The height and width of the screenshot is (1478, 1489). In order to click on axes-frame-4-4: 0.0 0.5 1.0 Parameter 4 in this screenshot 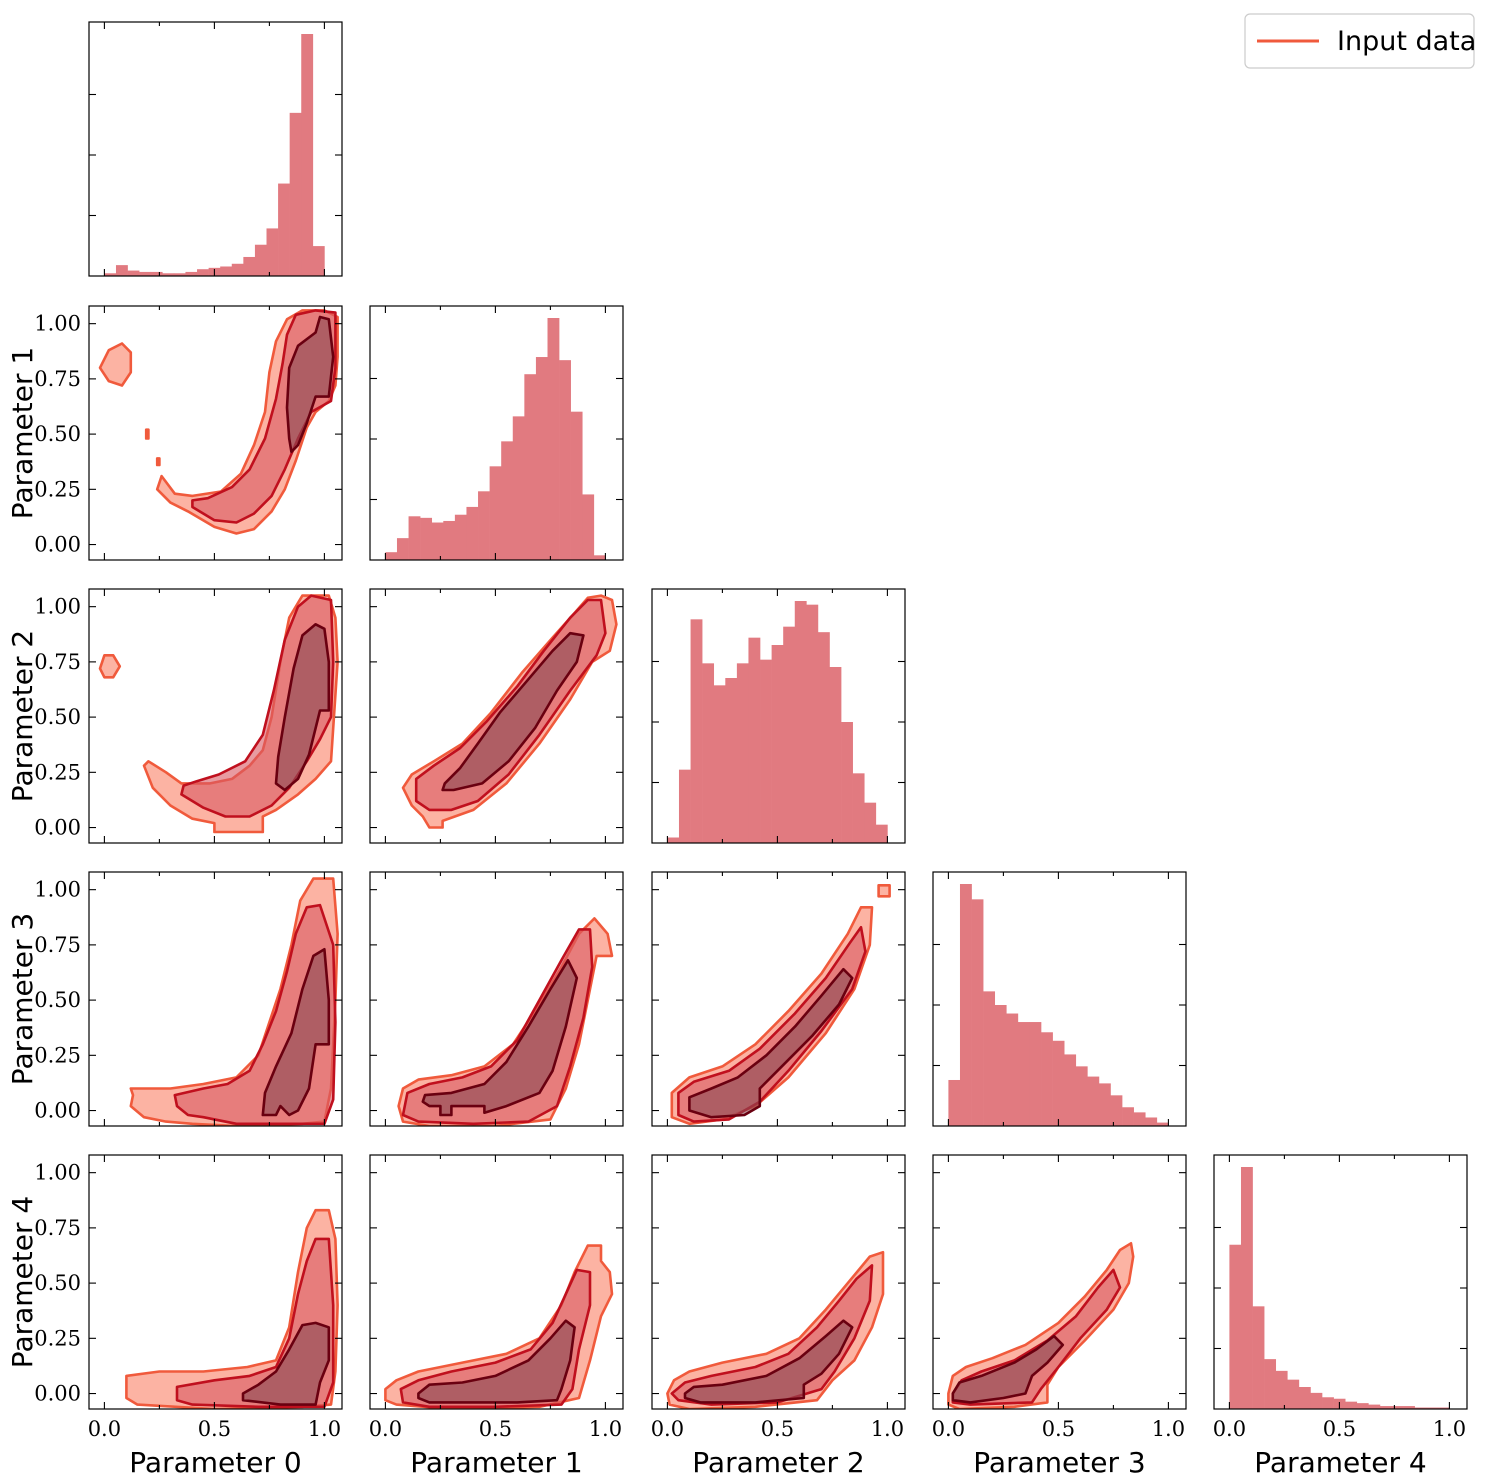, I will do `click(1340, 1316)`.